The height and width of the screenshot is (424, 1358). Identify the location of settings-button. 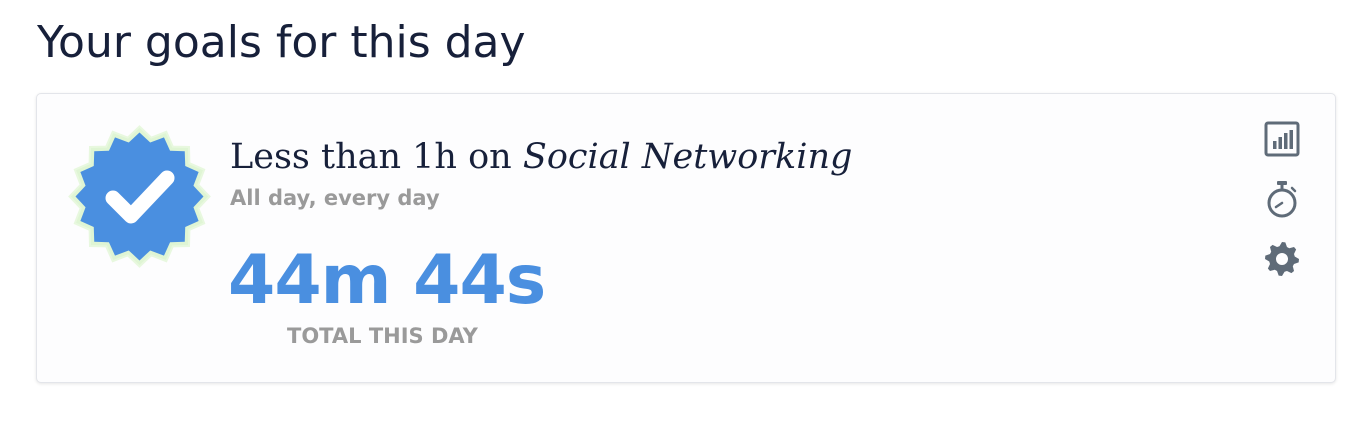
(1282, 259).